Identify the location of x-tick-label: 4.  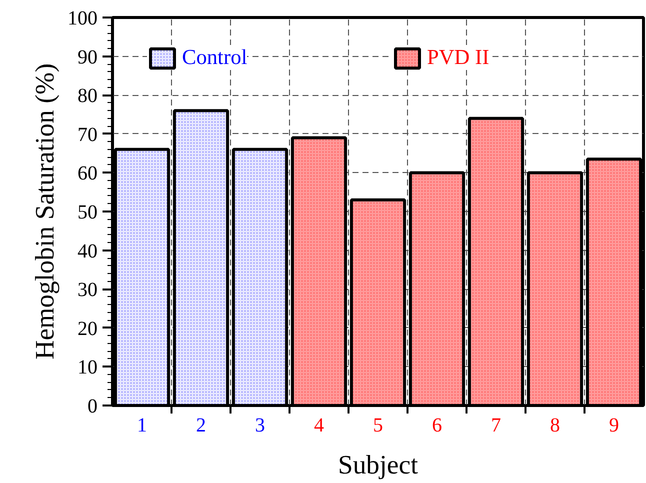
(319, 425).